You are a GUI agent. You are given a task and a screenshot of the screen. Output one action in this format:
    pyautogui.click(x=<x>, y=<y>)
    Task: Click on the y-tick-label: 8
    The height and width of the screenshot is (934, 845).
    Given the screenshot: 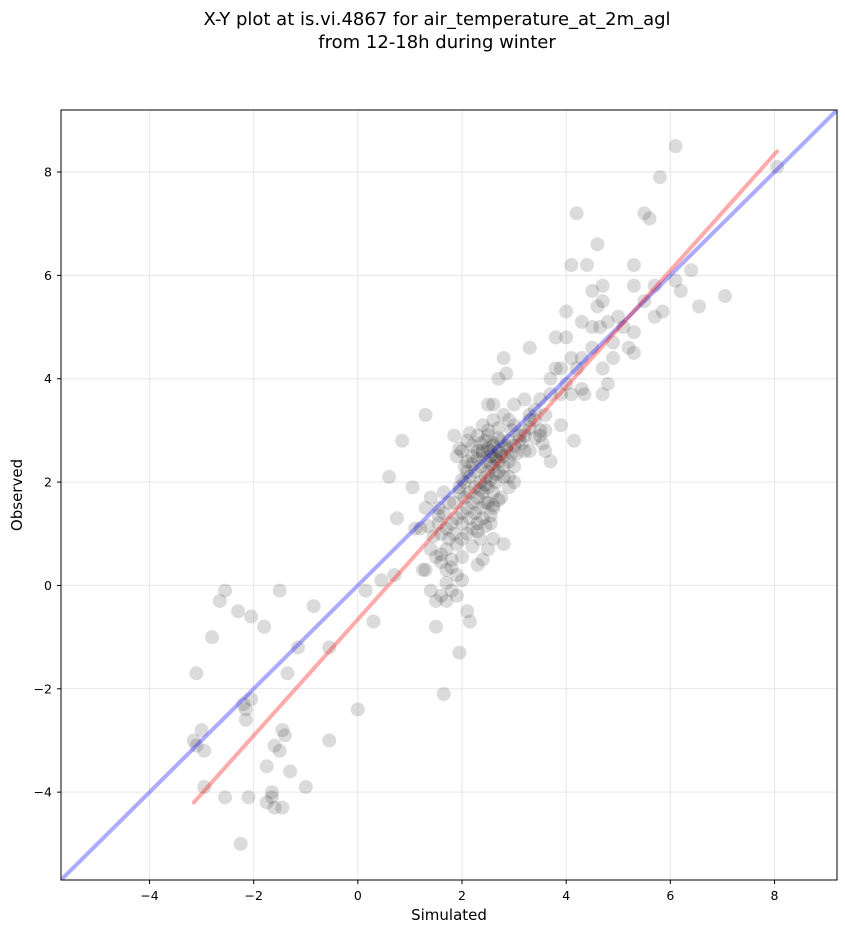 What is the action you would take?
    pyautogui.click(x=48, y=172)
    